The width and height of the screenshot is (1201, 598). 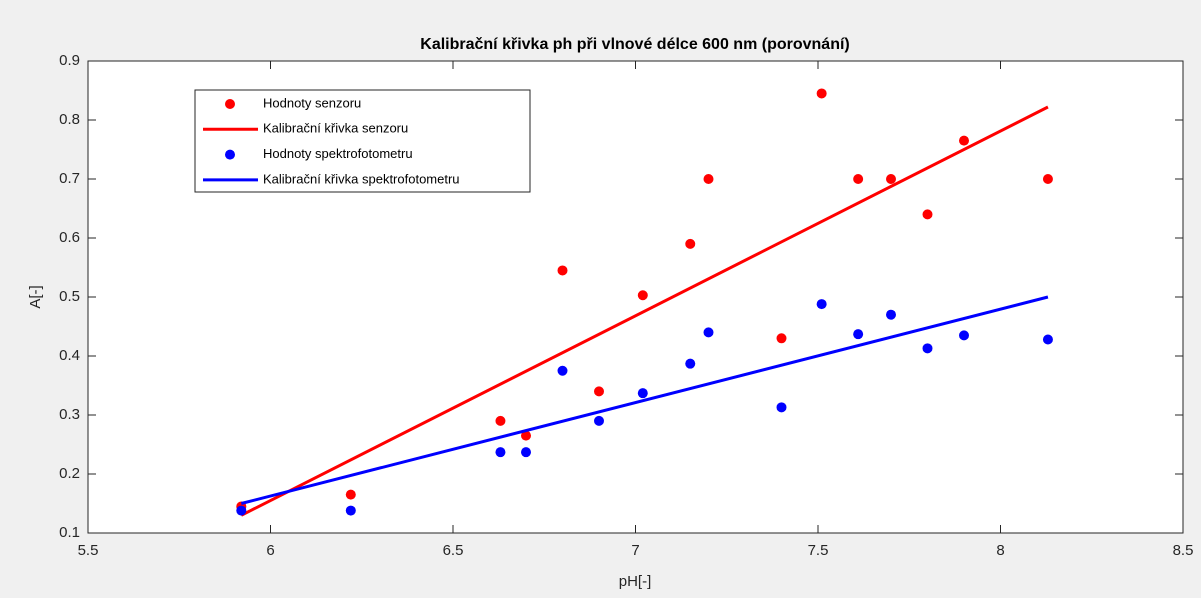 What do you see at coordinates (453, 550) in the screenshot?
I see `x-tick-label: 6.5` at bounding box center [453, 550].